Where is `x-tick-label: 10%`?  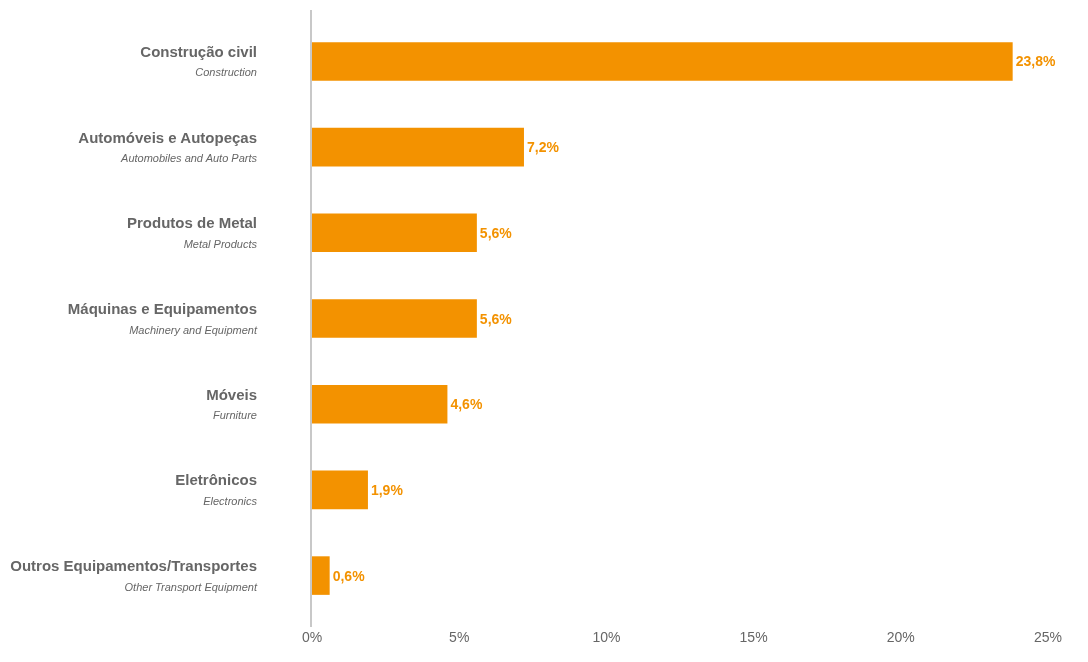 x-tick-label: 10% is located at coordinates (606, 637).